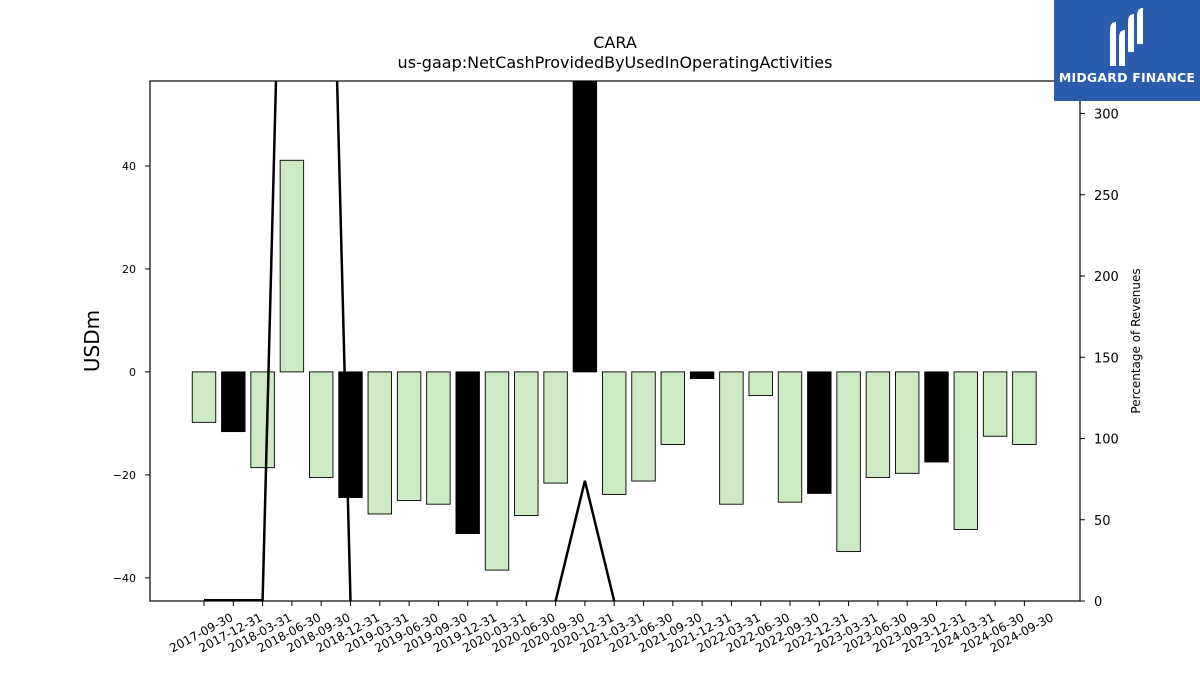 This screenshot has width=1200, height=675. What do you see at coordinates (1106, 277) in the screenshot?
I see `y2-tick-label: 200` at bounding box center [1106, 277].